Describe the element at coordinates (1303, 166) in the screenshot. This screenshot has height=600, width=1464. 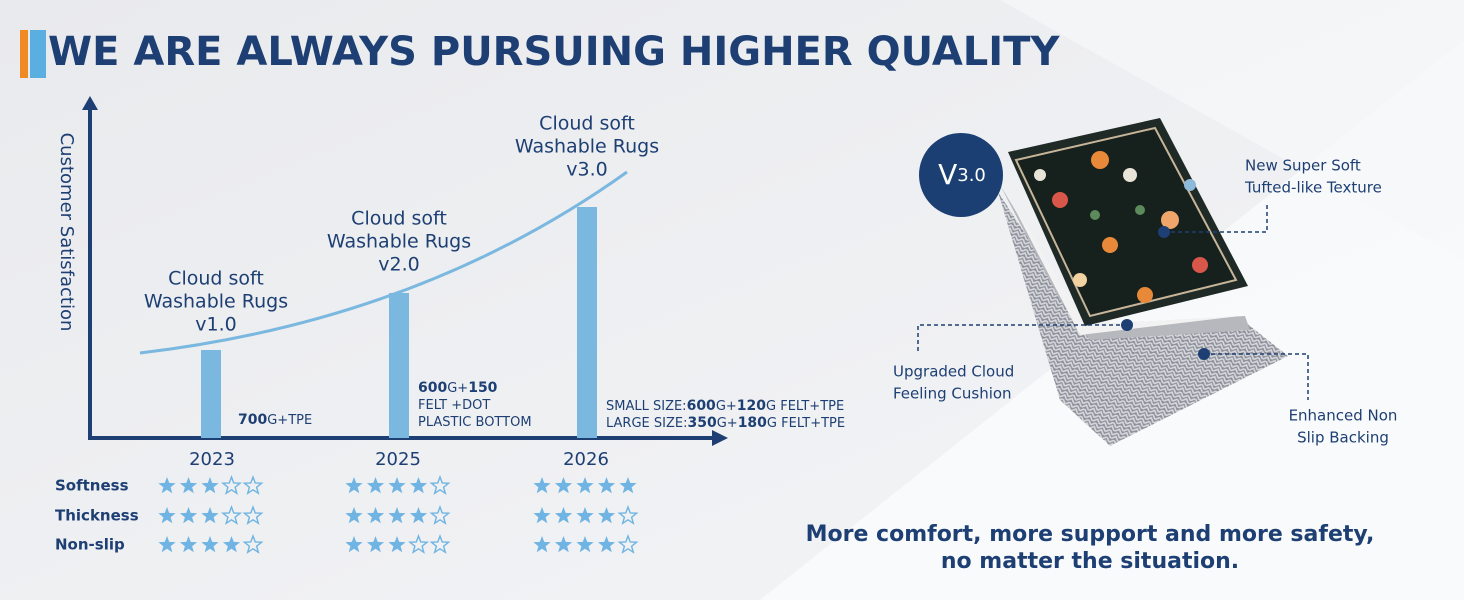
I see `callout-text: New Super Soft` at that location.